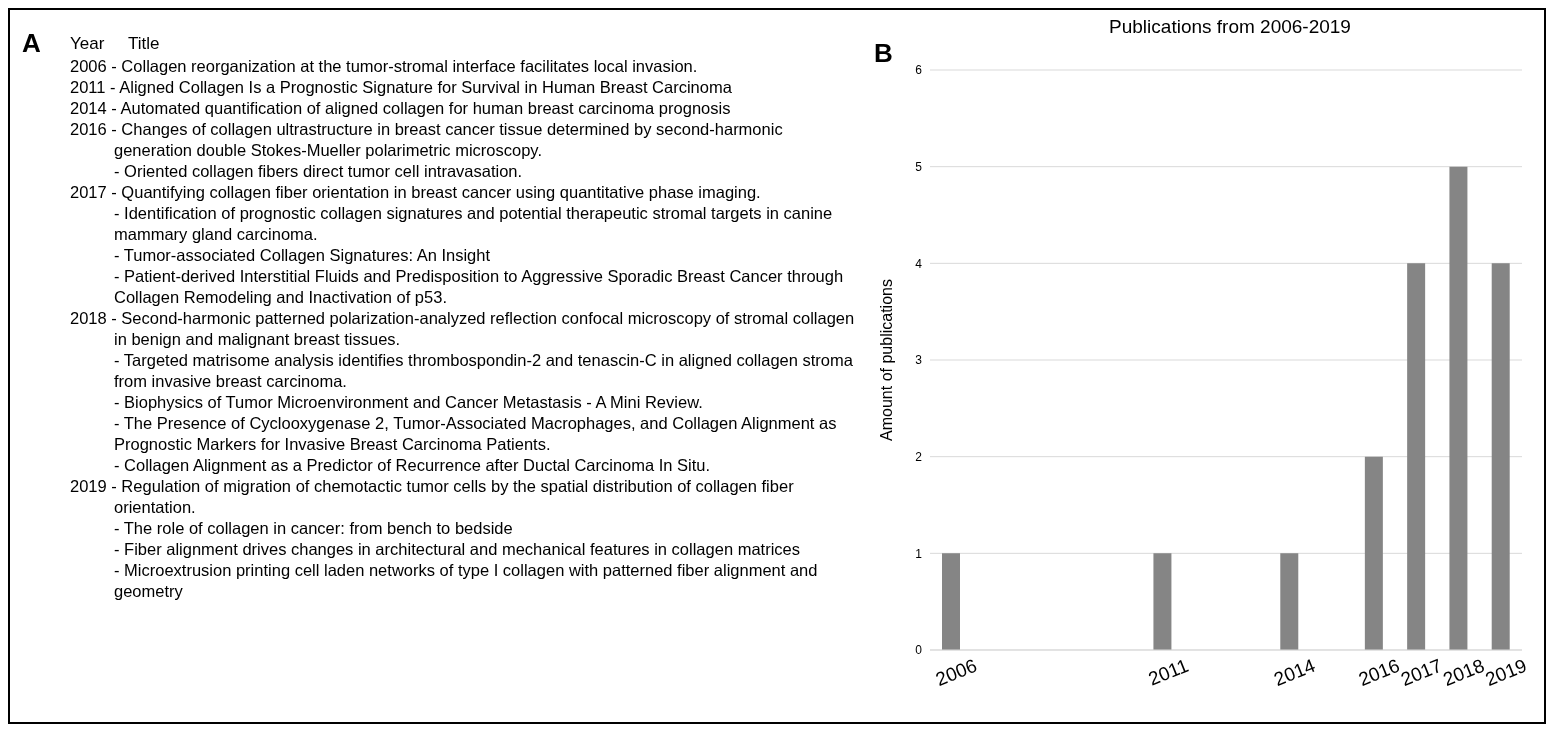  Describe the element at coordinates (144, 44) in the screenshot. I see `text: Title` at that location.